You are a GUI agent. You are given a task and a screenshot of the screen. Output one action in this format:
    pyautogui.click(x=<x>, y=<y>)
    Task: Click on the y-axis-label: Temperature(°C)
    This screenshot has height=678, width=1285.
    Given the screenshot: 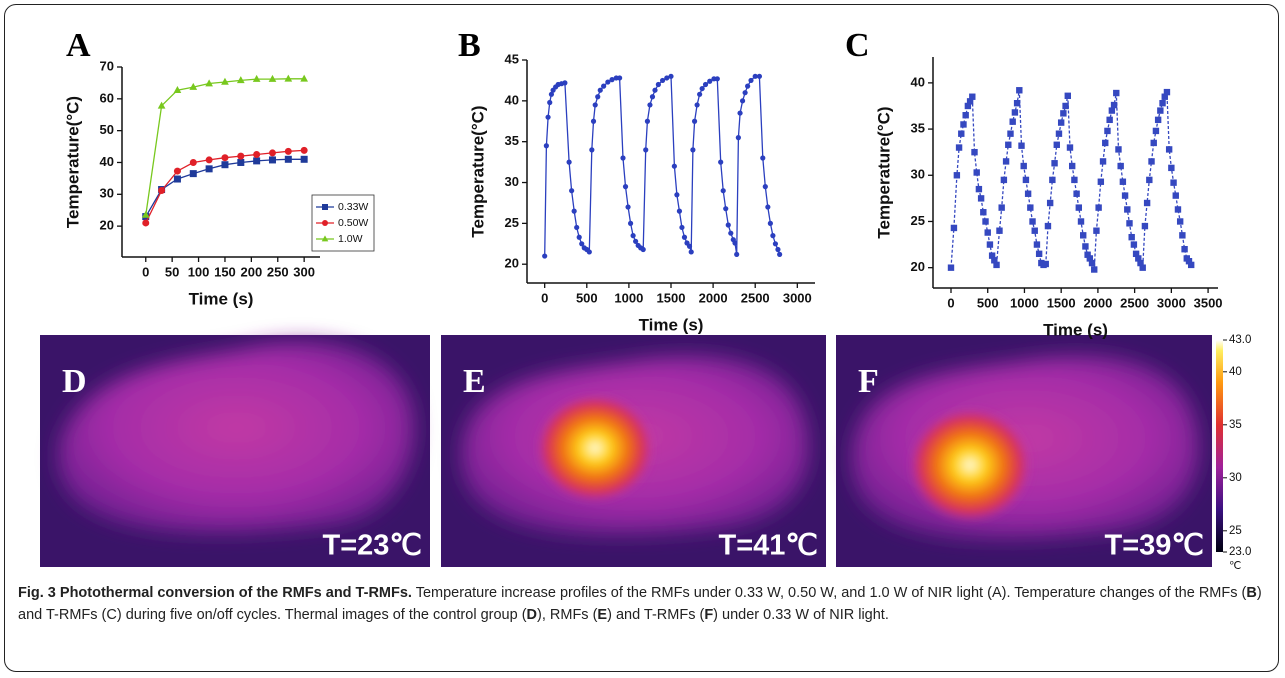 What is the action you would take?
    pyautogui.click(x=883, y=172)
    